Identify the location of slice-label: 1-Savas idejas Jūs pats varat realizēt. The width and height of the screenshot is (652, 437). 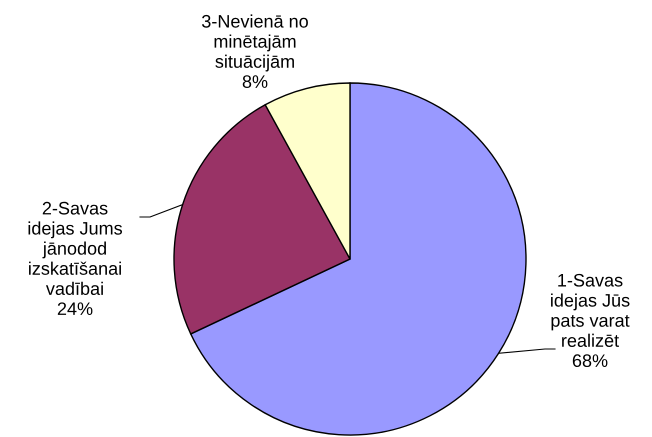
(590, 310).